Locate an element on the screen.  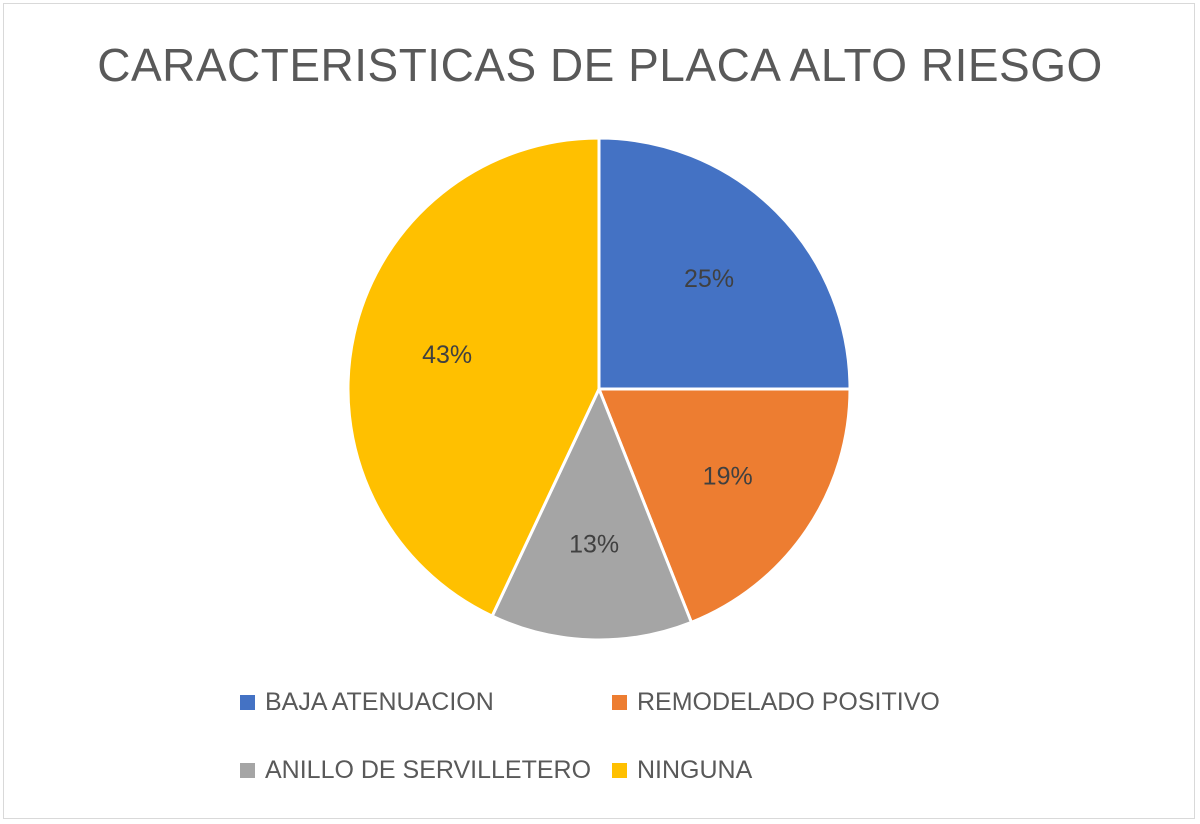
data-label-ninguna: 43% is located at coordinates (447, 355).